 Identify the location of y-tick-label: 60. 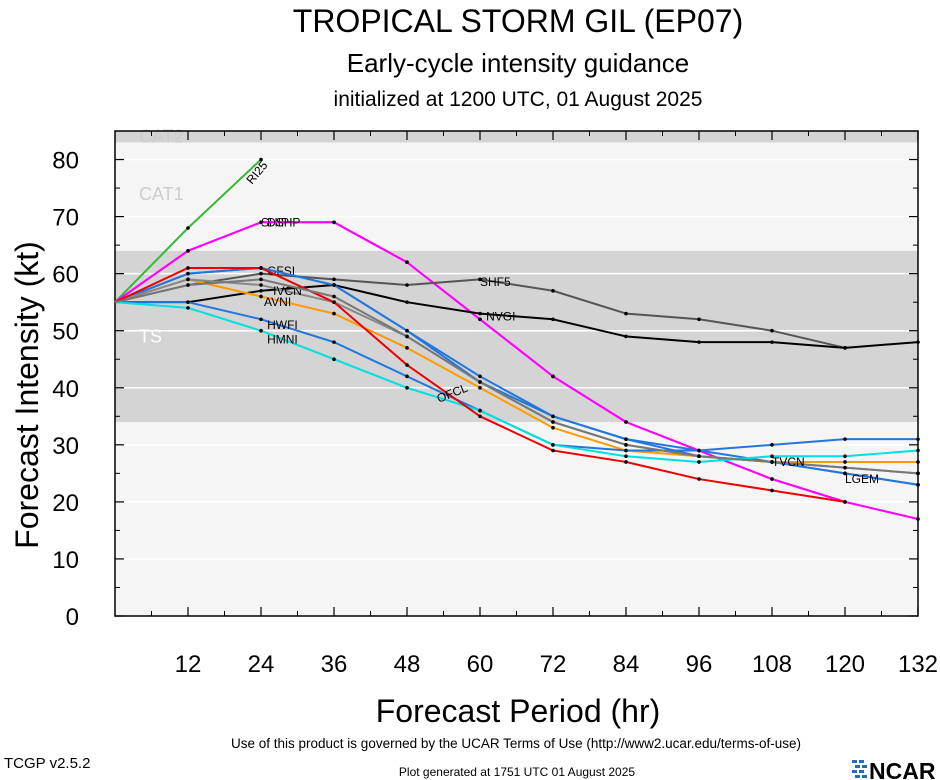
(65, 275).